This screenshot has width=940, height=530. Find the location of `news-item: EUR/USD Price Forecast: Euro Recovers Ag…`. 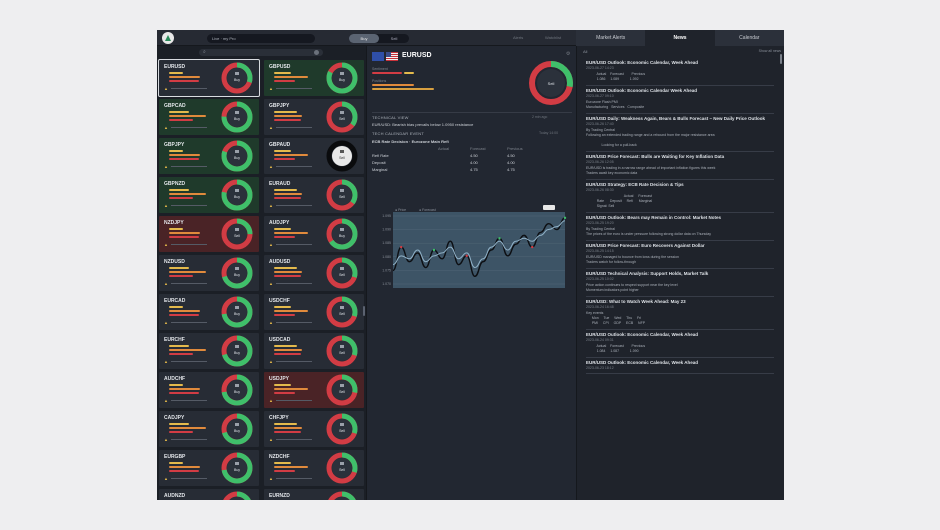

news-item: EUR/USD Price Forecast: Euro Recovers Ag… is located at coordinates (680, 256).